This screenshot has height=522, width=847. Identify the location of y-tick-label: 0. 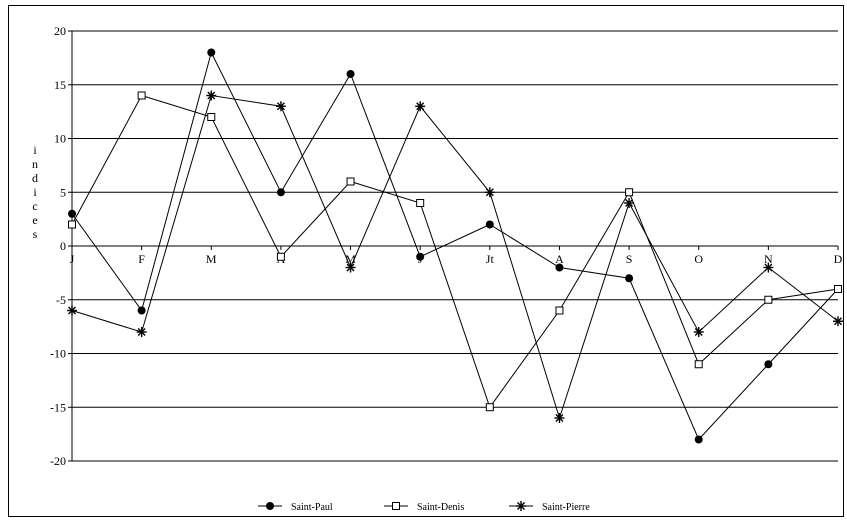
(63, 246).